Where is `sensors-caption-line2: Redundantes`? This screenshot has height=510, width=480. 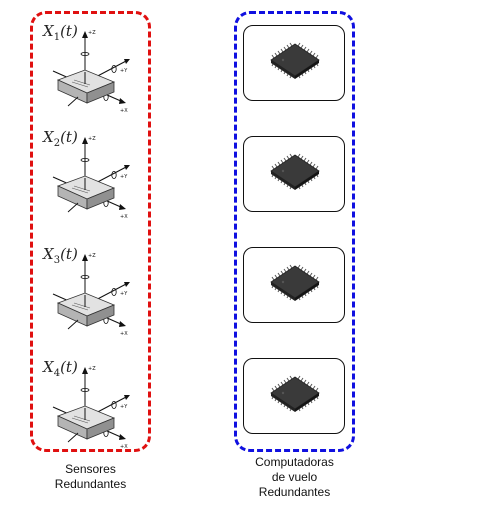
sensors-caption-line2: Redundantes is located at coordinates (90, 484).